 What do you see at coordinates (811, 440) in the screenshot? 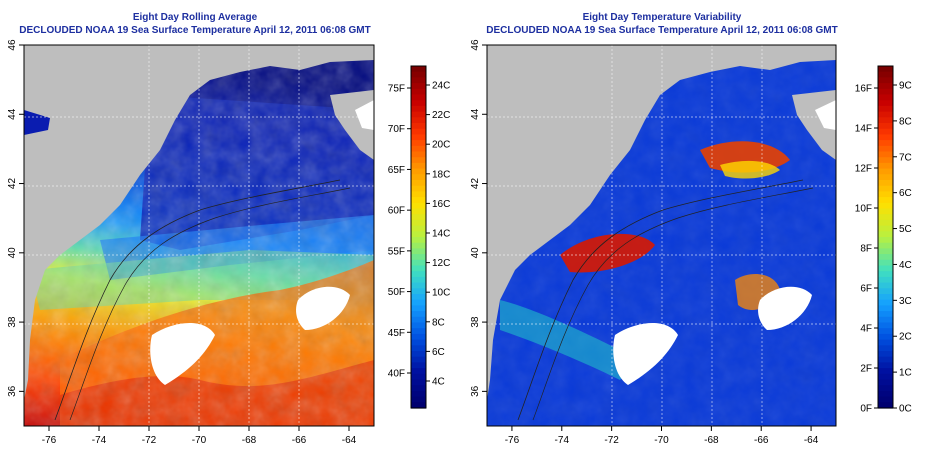
I see `right-x-tick-label: -64` at bounding box center [811, 440].